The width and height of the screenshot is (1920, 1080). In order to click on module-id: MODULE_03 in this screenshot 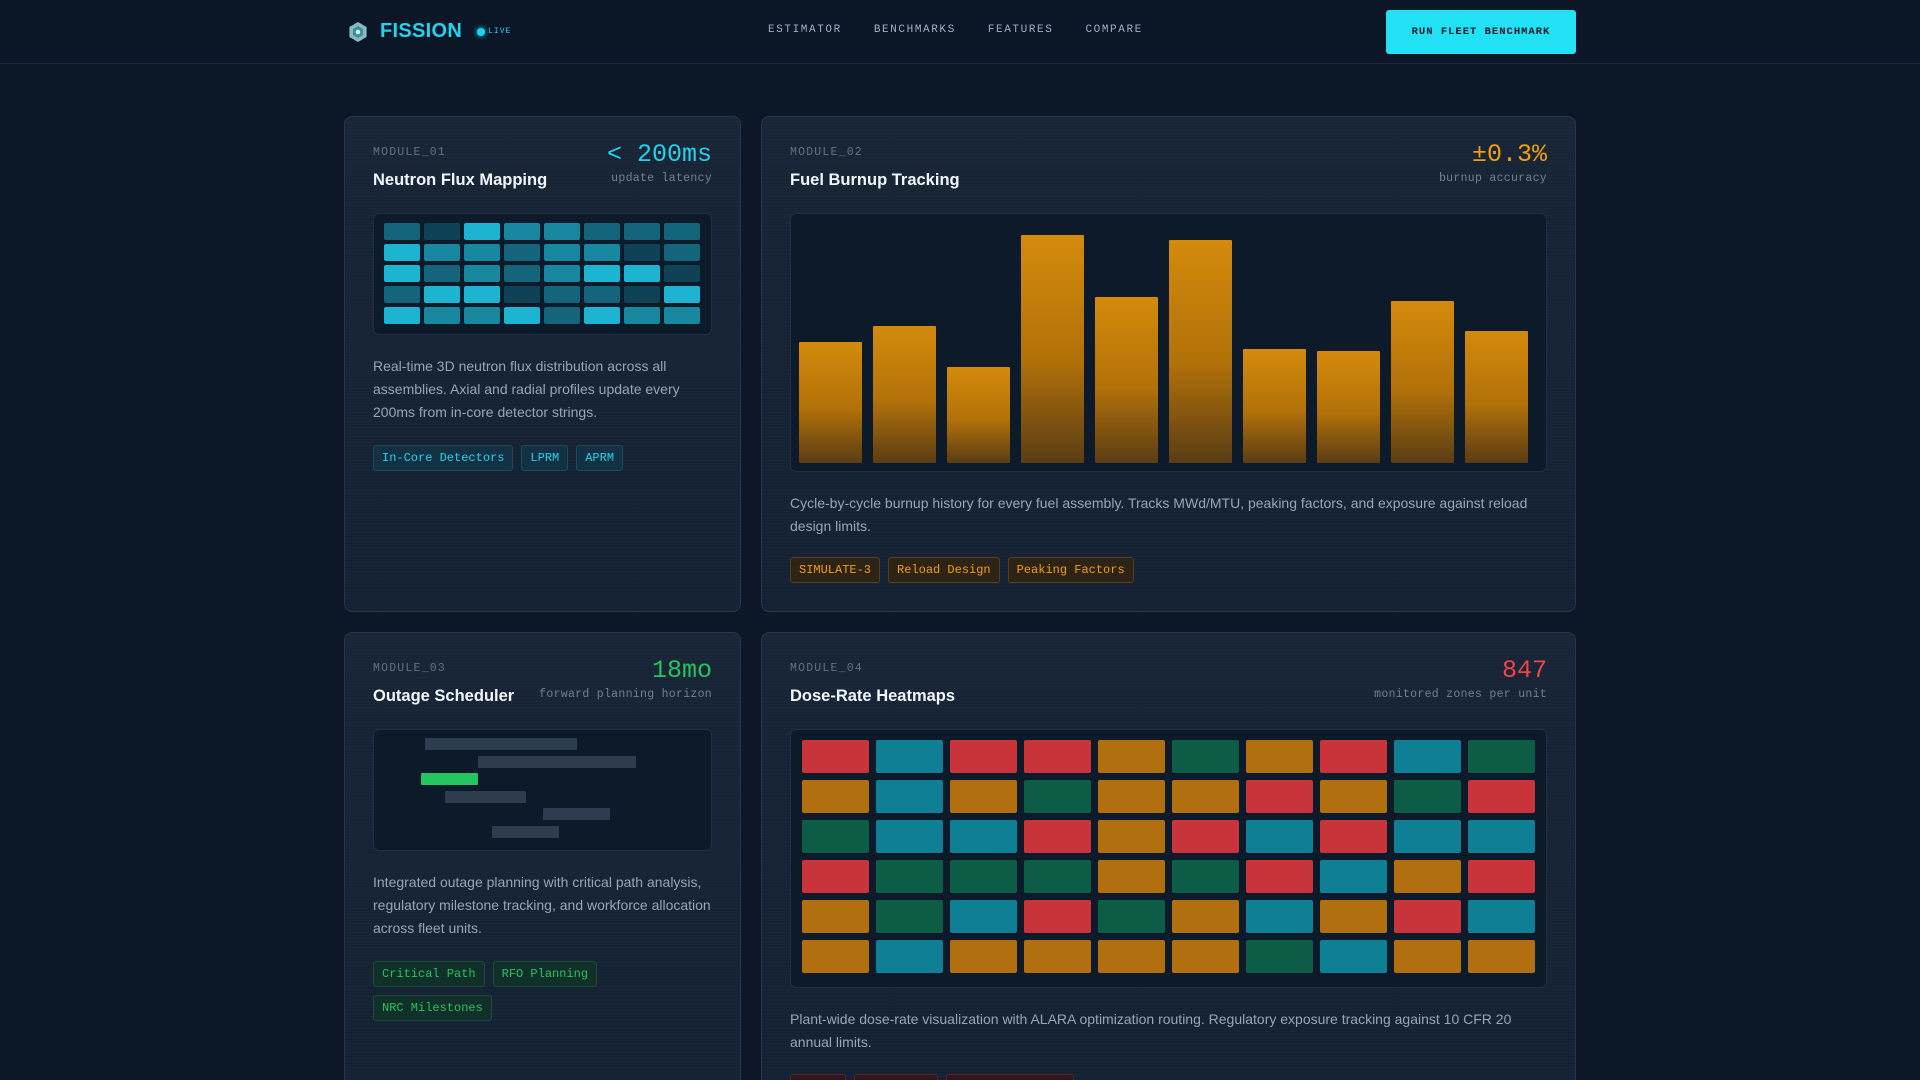, I will do `click(409, 668)`.